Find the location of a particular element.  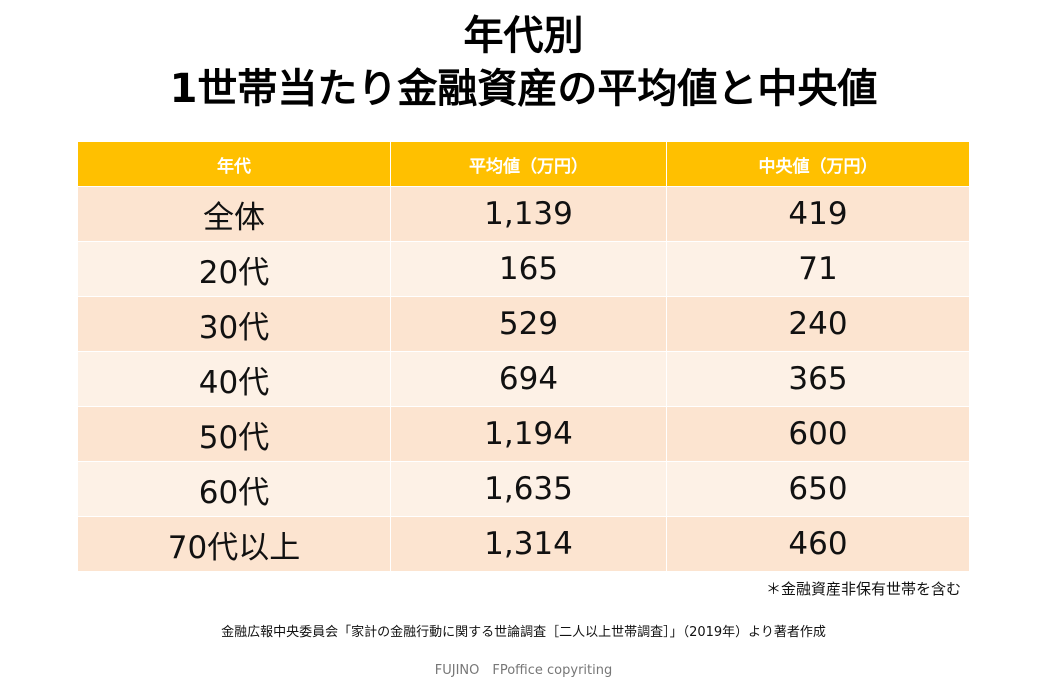

title-line-1: 年代別 is located at coordinates (523, 36).